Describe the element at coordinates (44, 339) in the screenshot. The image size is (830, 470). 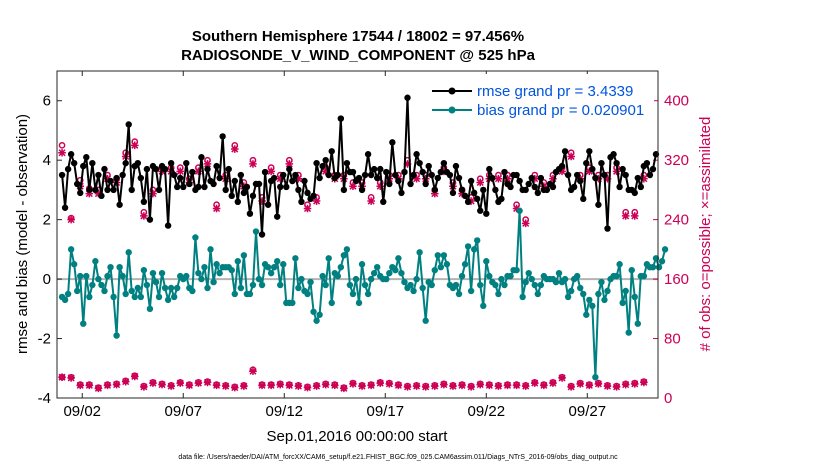
I see `y-tick-label: -2` at that location.